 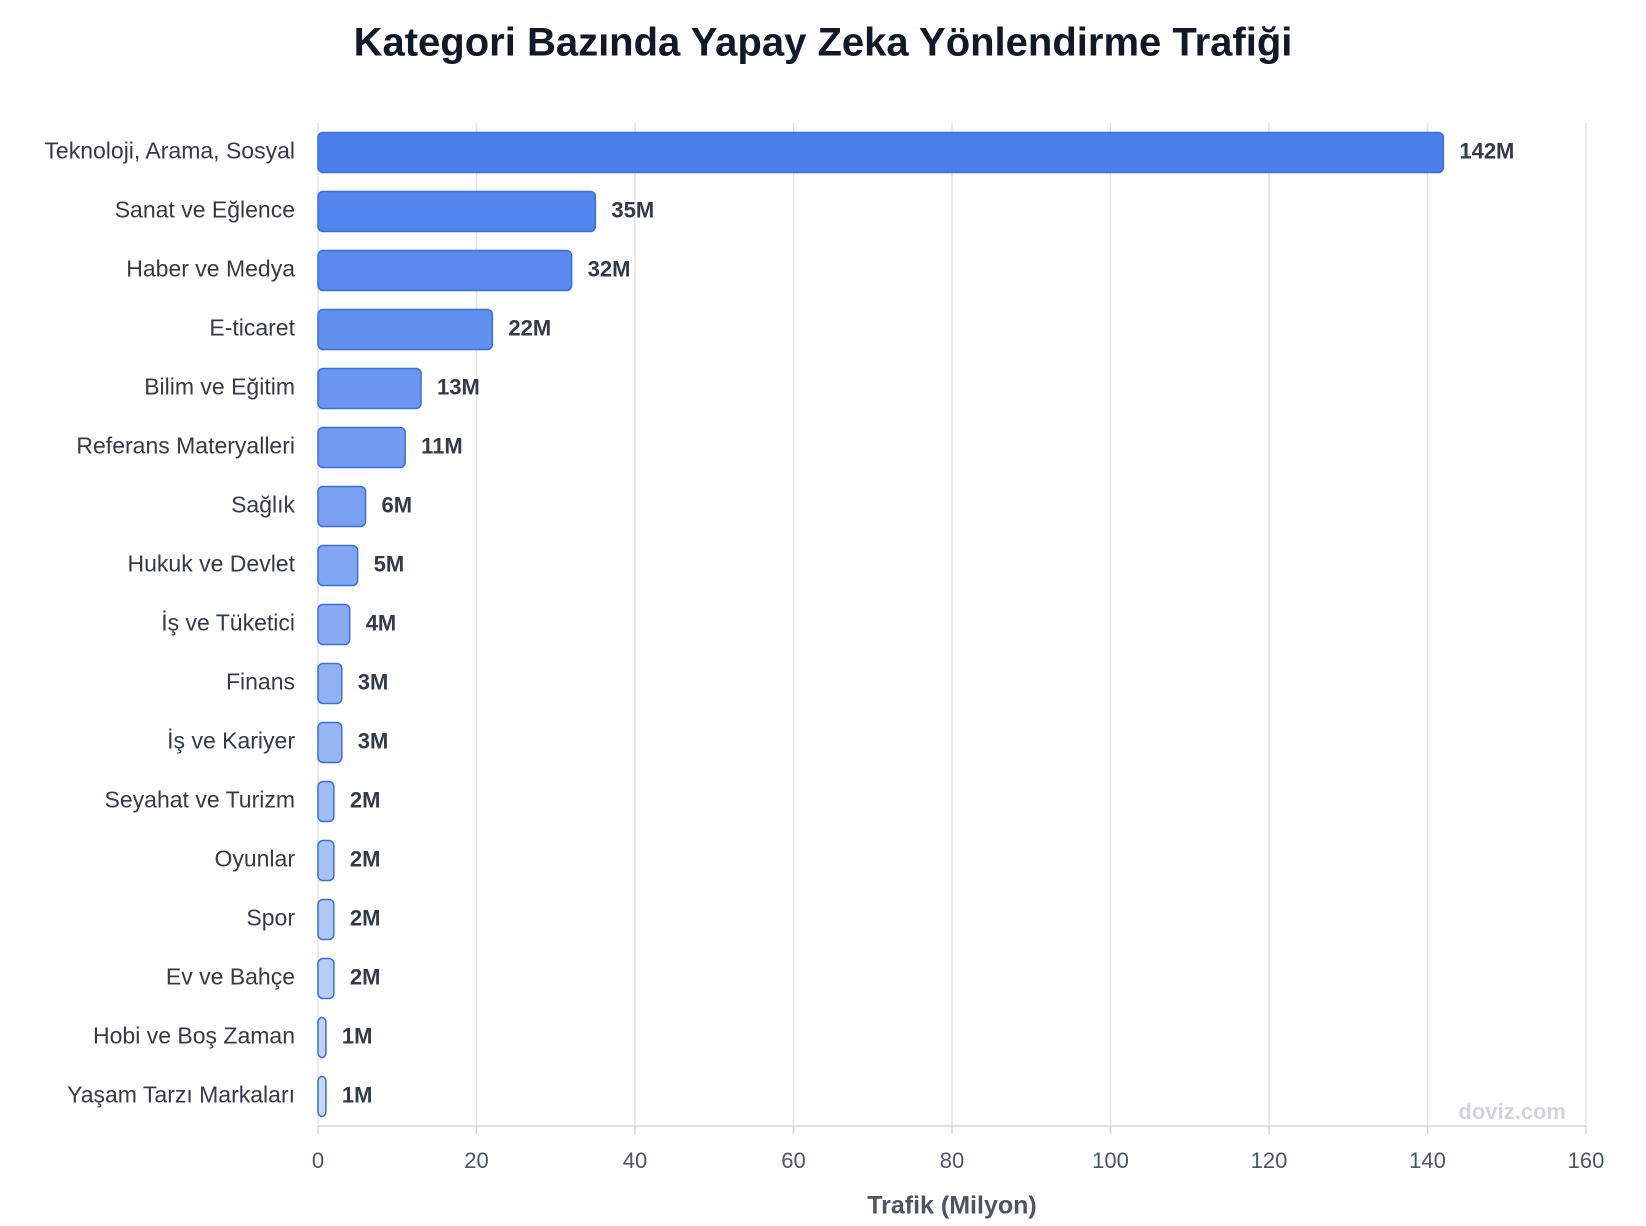 What do you see at coordinates (169, 151) in the screenshot?
I see `y-tick-label: Teknoloji, Arama, Sosyal` at bounding box center [169, 151].